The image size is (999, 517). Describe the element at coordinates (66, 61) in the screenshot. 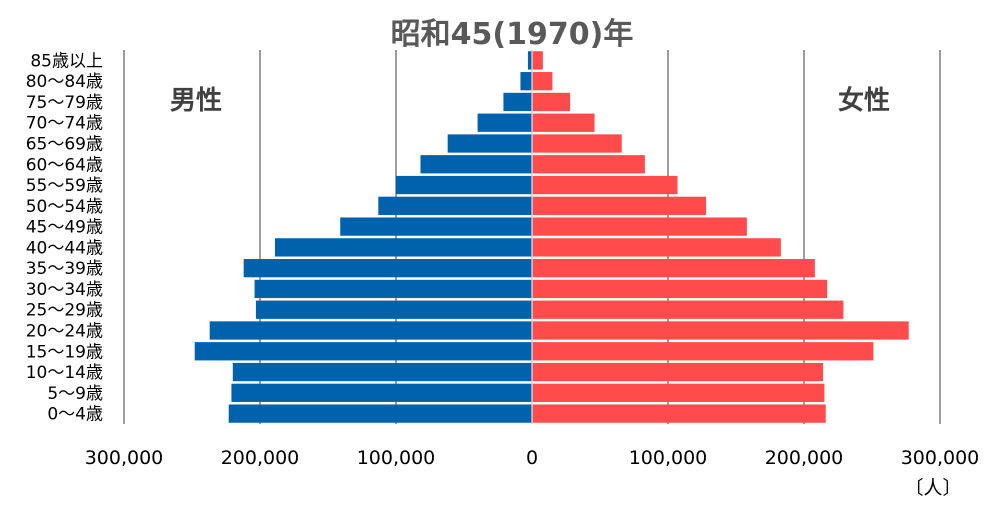

I see `category-label-0: 85歳以上` at that location.